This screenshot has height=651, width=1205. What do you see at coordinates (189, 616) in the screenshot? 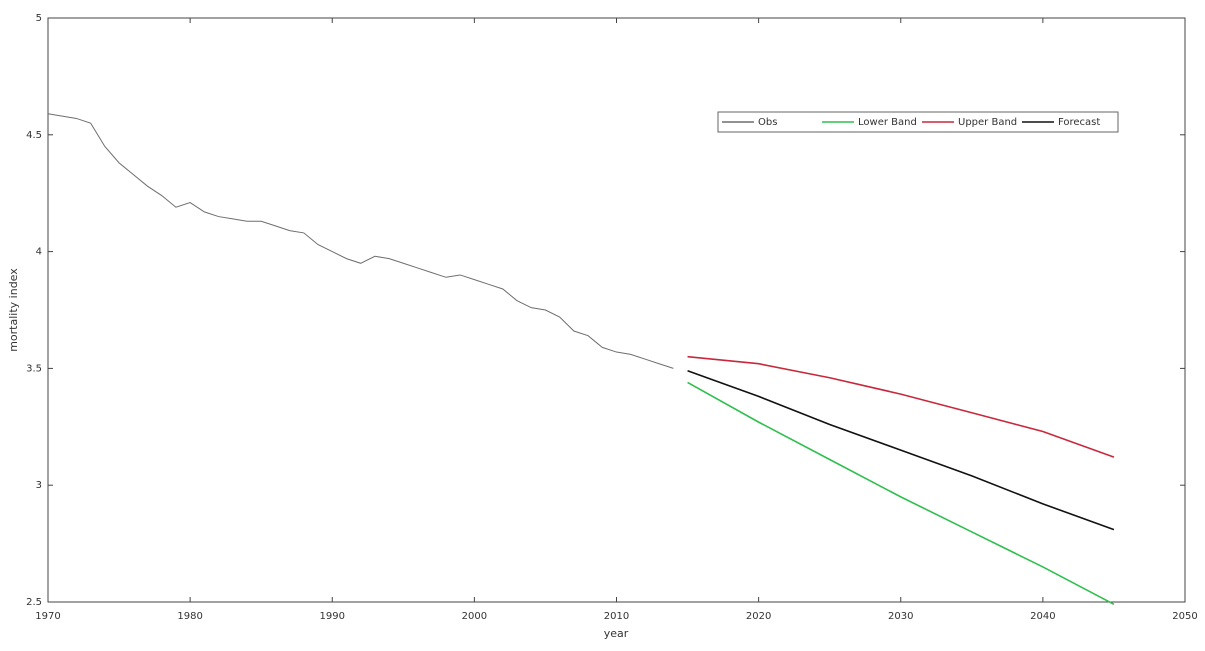
I see `x-tick-label: 1980` at bounding box center [189, 616].